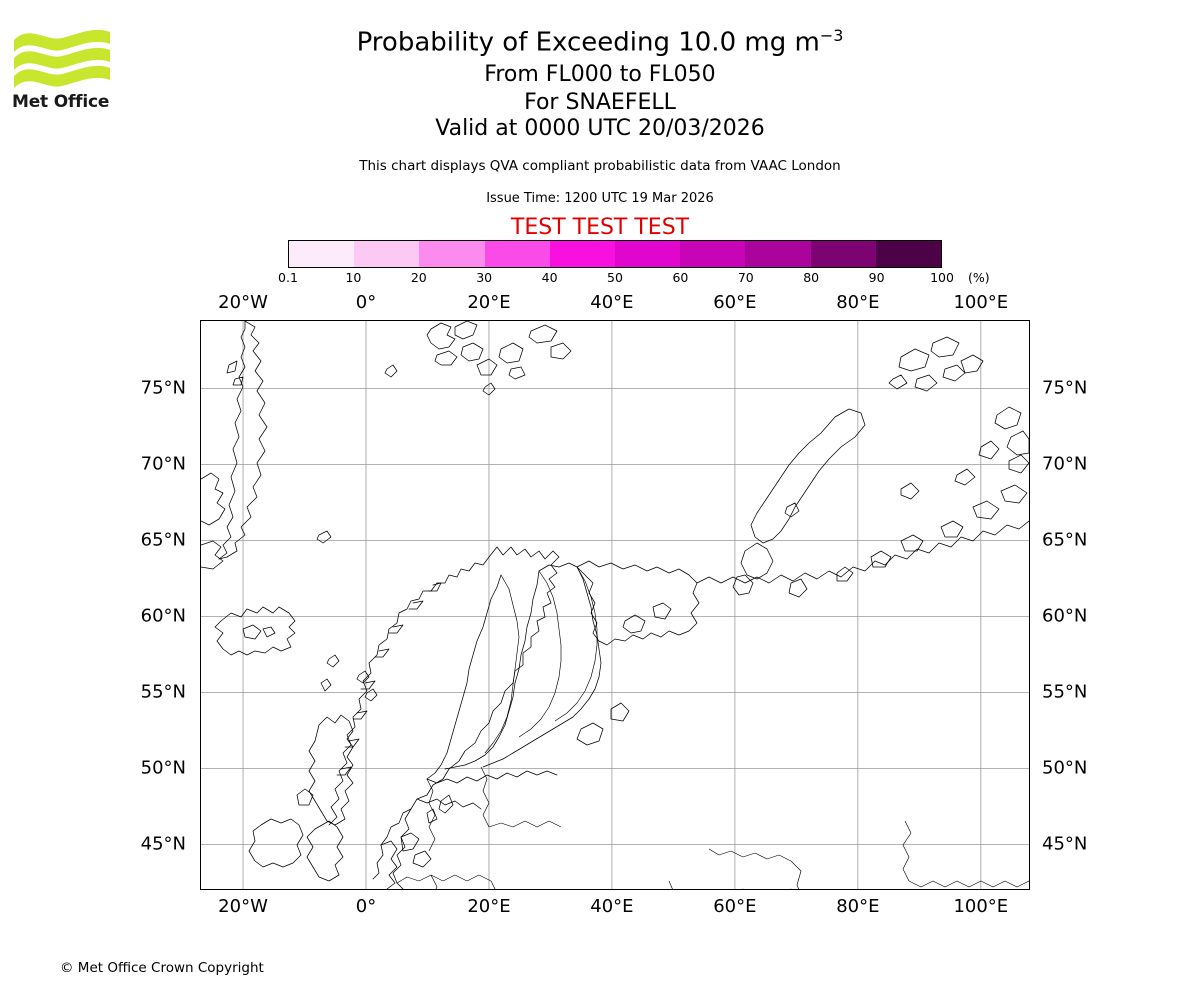  I want to click on colorbar-tick-10: 10, so click(353, 277).